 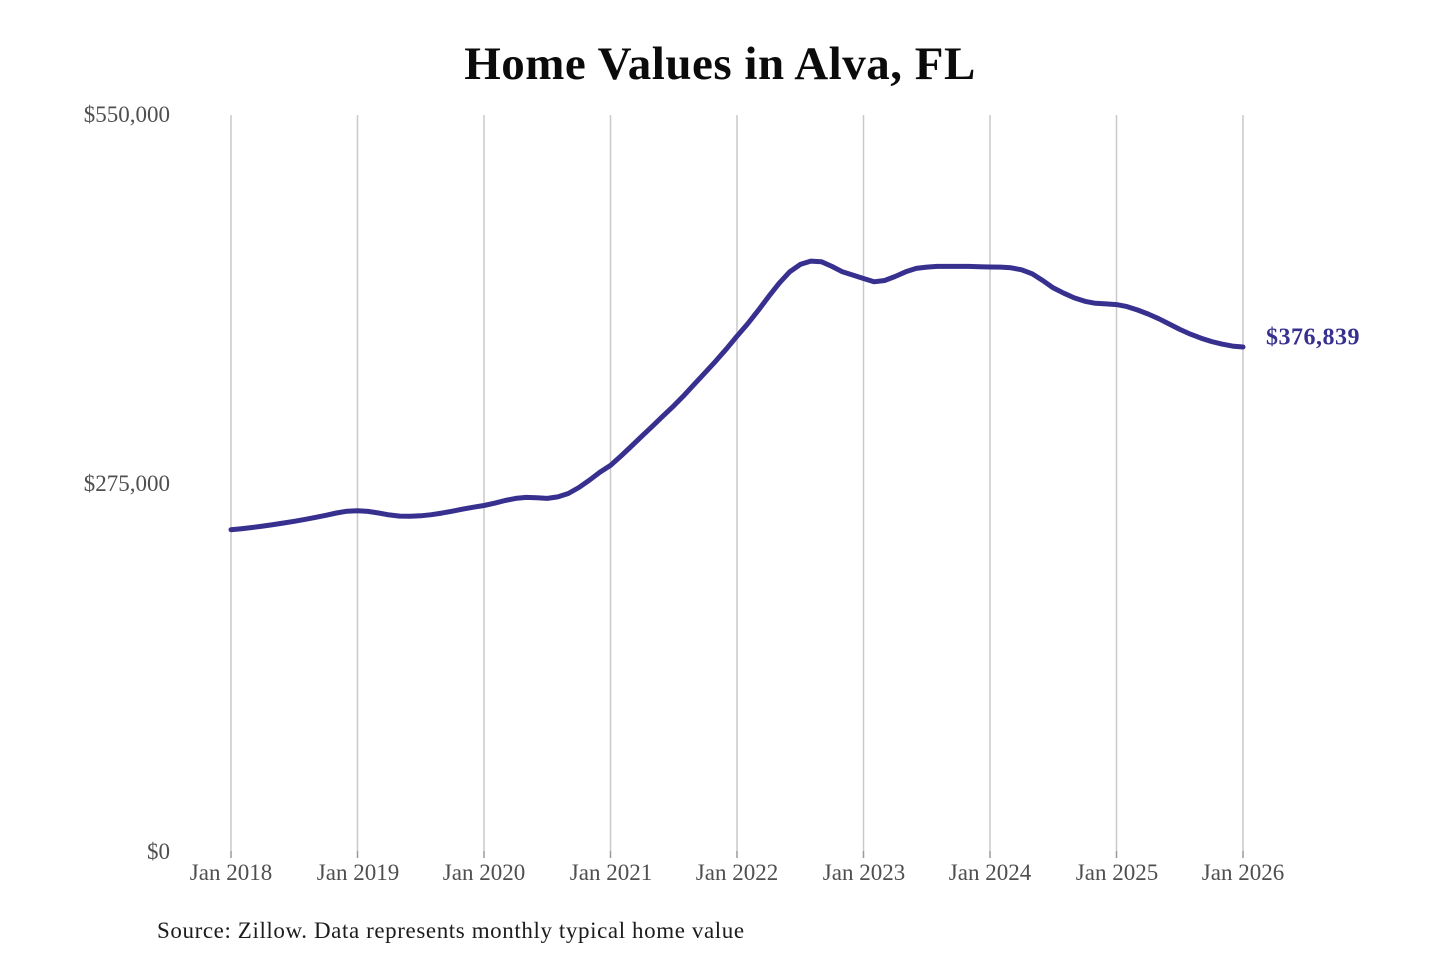 What do you see at coordinates (126, 483) in the screenshot?
I see `y-tick-label: $275,000` at bounding box center [126, 483].